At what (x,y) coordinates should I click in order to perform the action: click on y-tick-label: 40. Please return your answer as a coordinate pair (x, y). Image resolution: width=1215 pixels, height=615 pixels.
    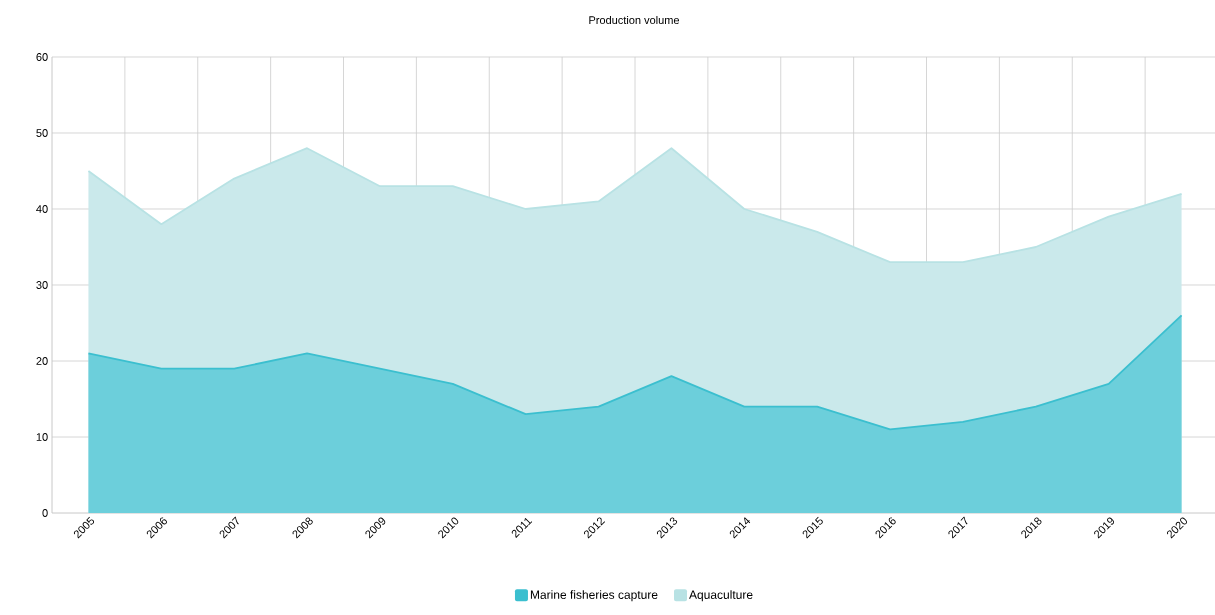
    Looking at the image, I should click on (42, 209).